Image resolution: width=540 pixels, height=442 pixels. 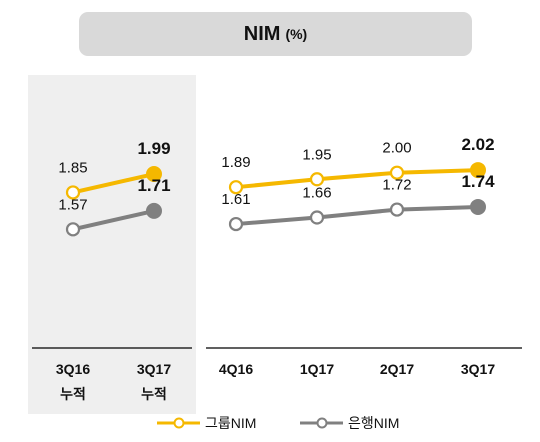 I want to click on legend-label-1: 은행NIM, so click(x=373, y=423).